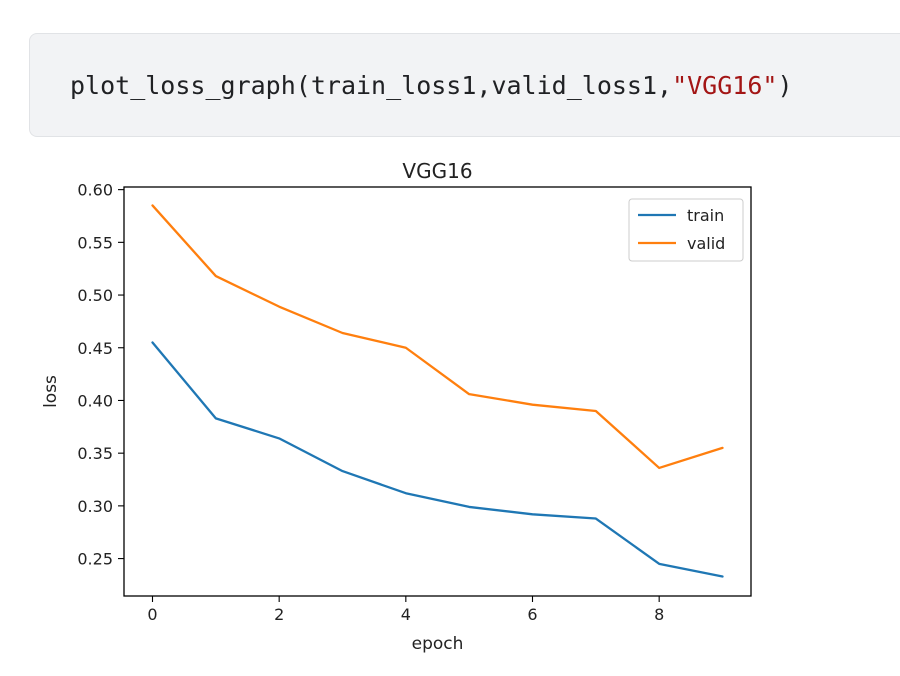  I want to click on x-axis-label: epoch, so click(438, 644).